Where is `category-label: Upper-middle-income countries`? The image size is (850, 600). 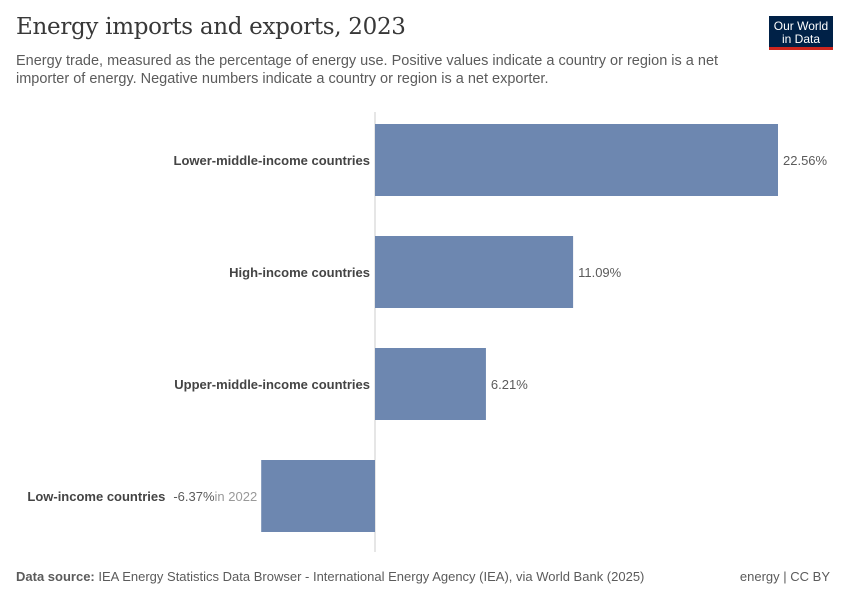 category-label: Upper-middle-income countries is located at coordinates (272, 384).